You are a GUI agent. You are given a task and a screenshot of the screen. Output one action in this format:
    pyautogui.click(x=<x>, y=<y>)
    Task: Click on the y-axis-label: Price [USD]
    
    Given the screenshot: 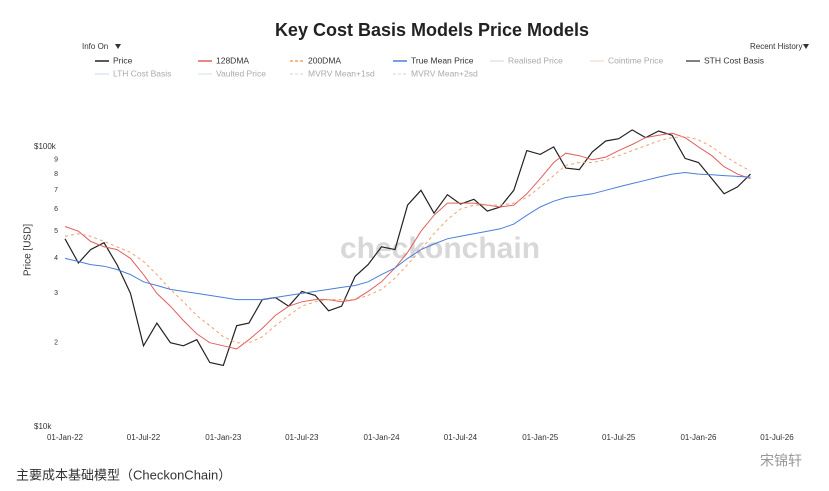 What is the action you would take?
    pyautogui.click(x=28, y=250)
    